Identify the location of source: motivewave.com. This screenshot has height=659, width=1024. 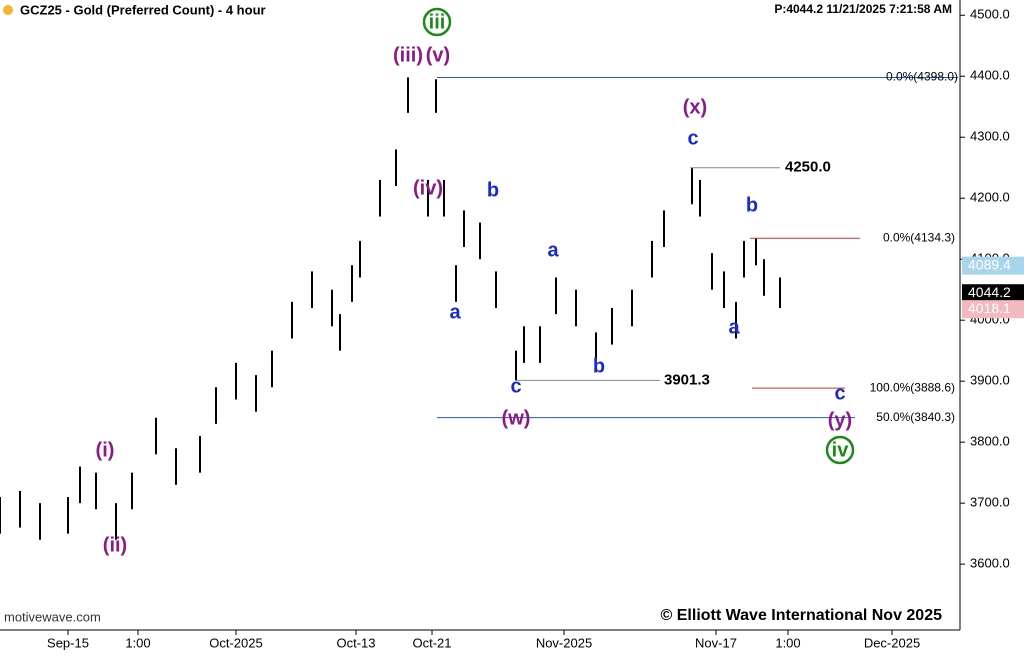
(52, 616).